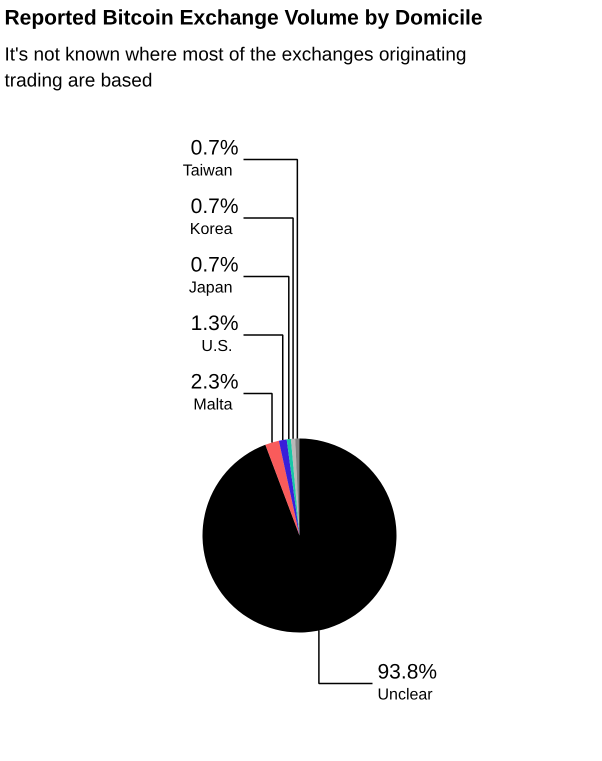 This screenshot has width=602, height=761. I want to click on chart-title: Reported Bitcoin Exchange Volume by Domicile, so click(243, 18).